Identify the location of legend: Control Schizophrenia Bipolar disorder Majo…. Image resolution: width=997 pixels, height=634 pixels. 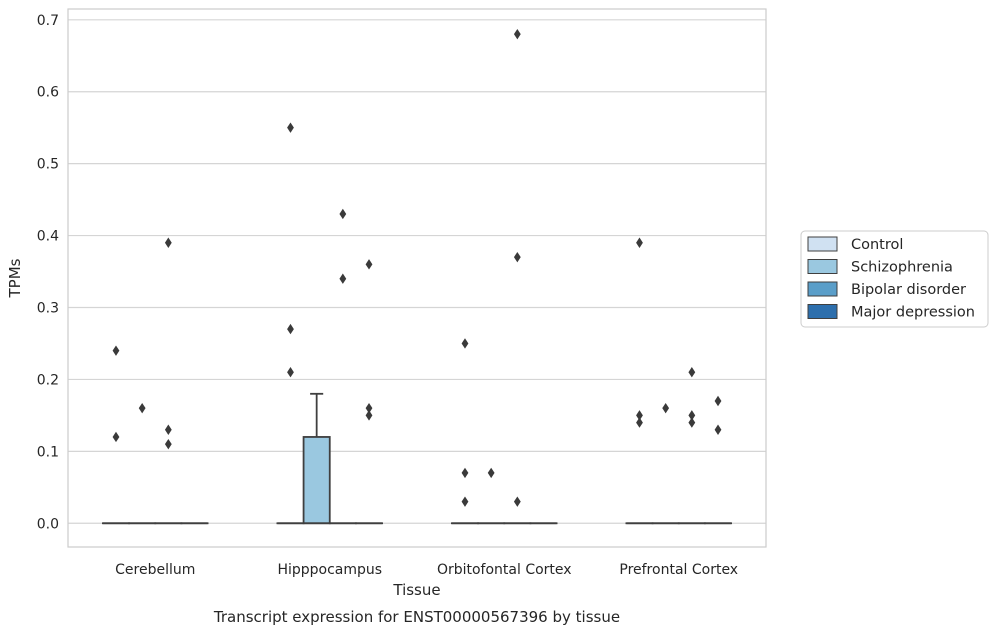
(894, 279).